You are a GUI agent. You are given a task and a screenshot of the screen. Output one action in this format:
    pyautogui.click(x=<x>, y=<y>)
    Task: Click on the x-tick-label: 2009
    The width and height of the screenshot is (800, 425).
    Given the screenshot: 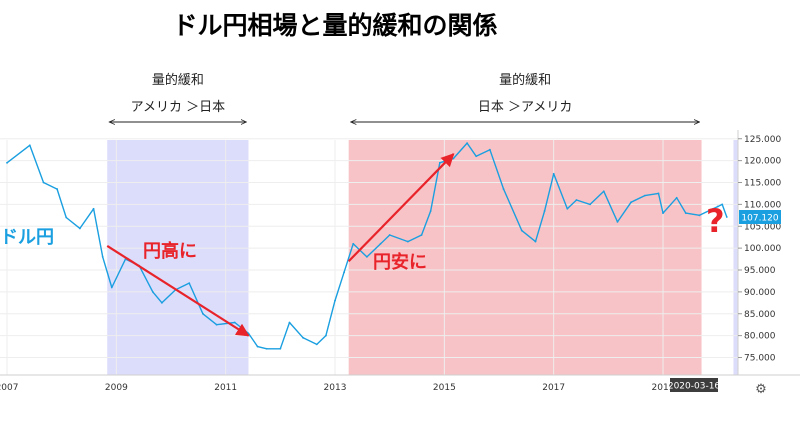 What is the action you would take?
    pyautogui.click(x=116, y=388)
    